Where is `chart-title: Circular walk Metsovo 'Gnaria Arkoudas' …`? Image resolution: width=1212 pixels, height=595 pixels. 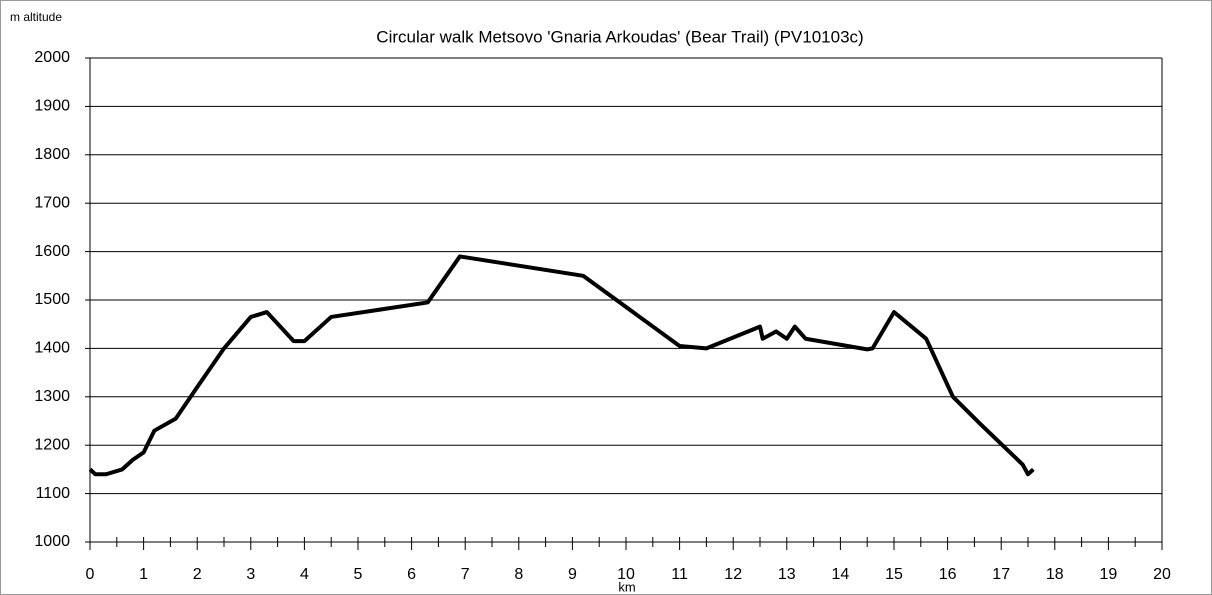 chart-title: Circular walk Metsovo 'Gnaria Arkoudas' … is located at coordinates (619, 36).